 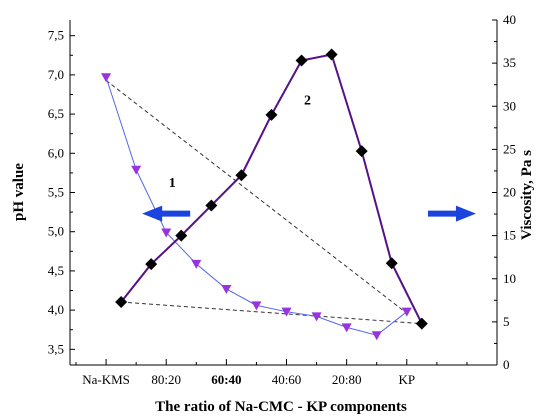 I want to click on x-tick-label: 60:40, so click(x=226, y=379).